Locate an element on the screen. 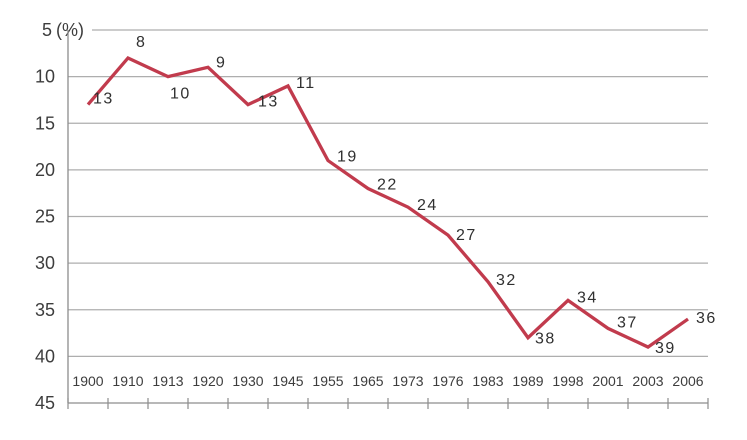 The image size is (747, 440). data-point-label-1983: 32 is located at coordinates (506, 280).